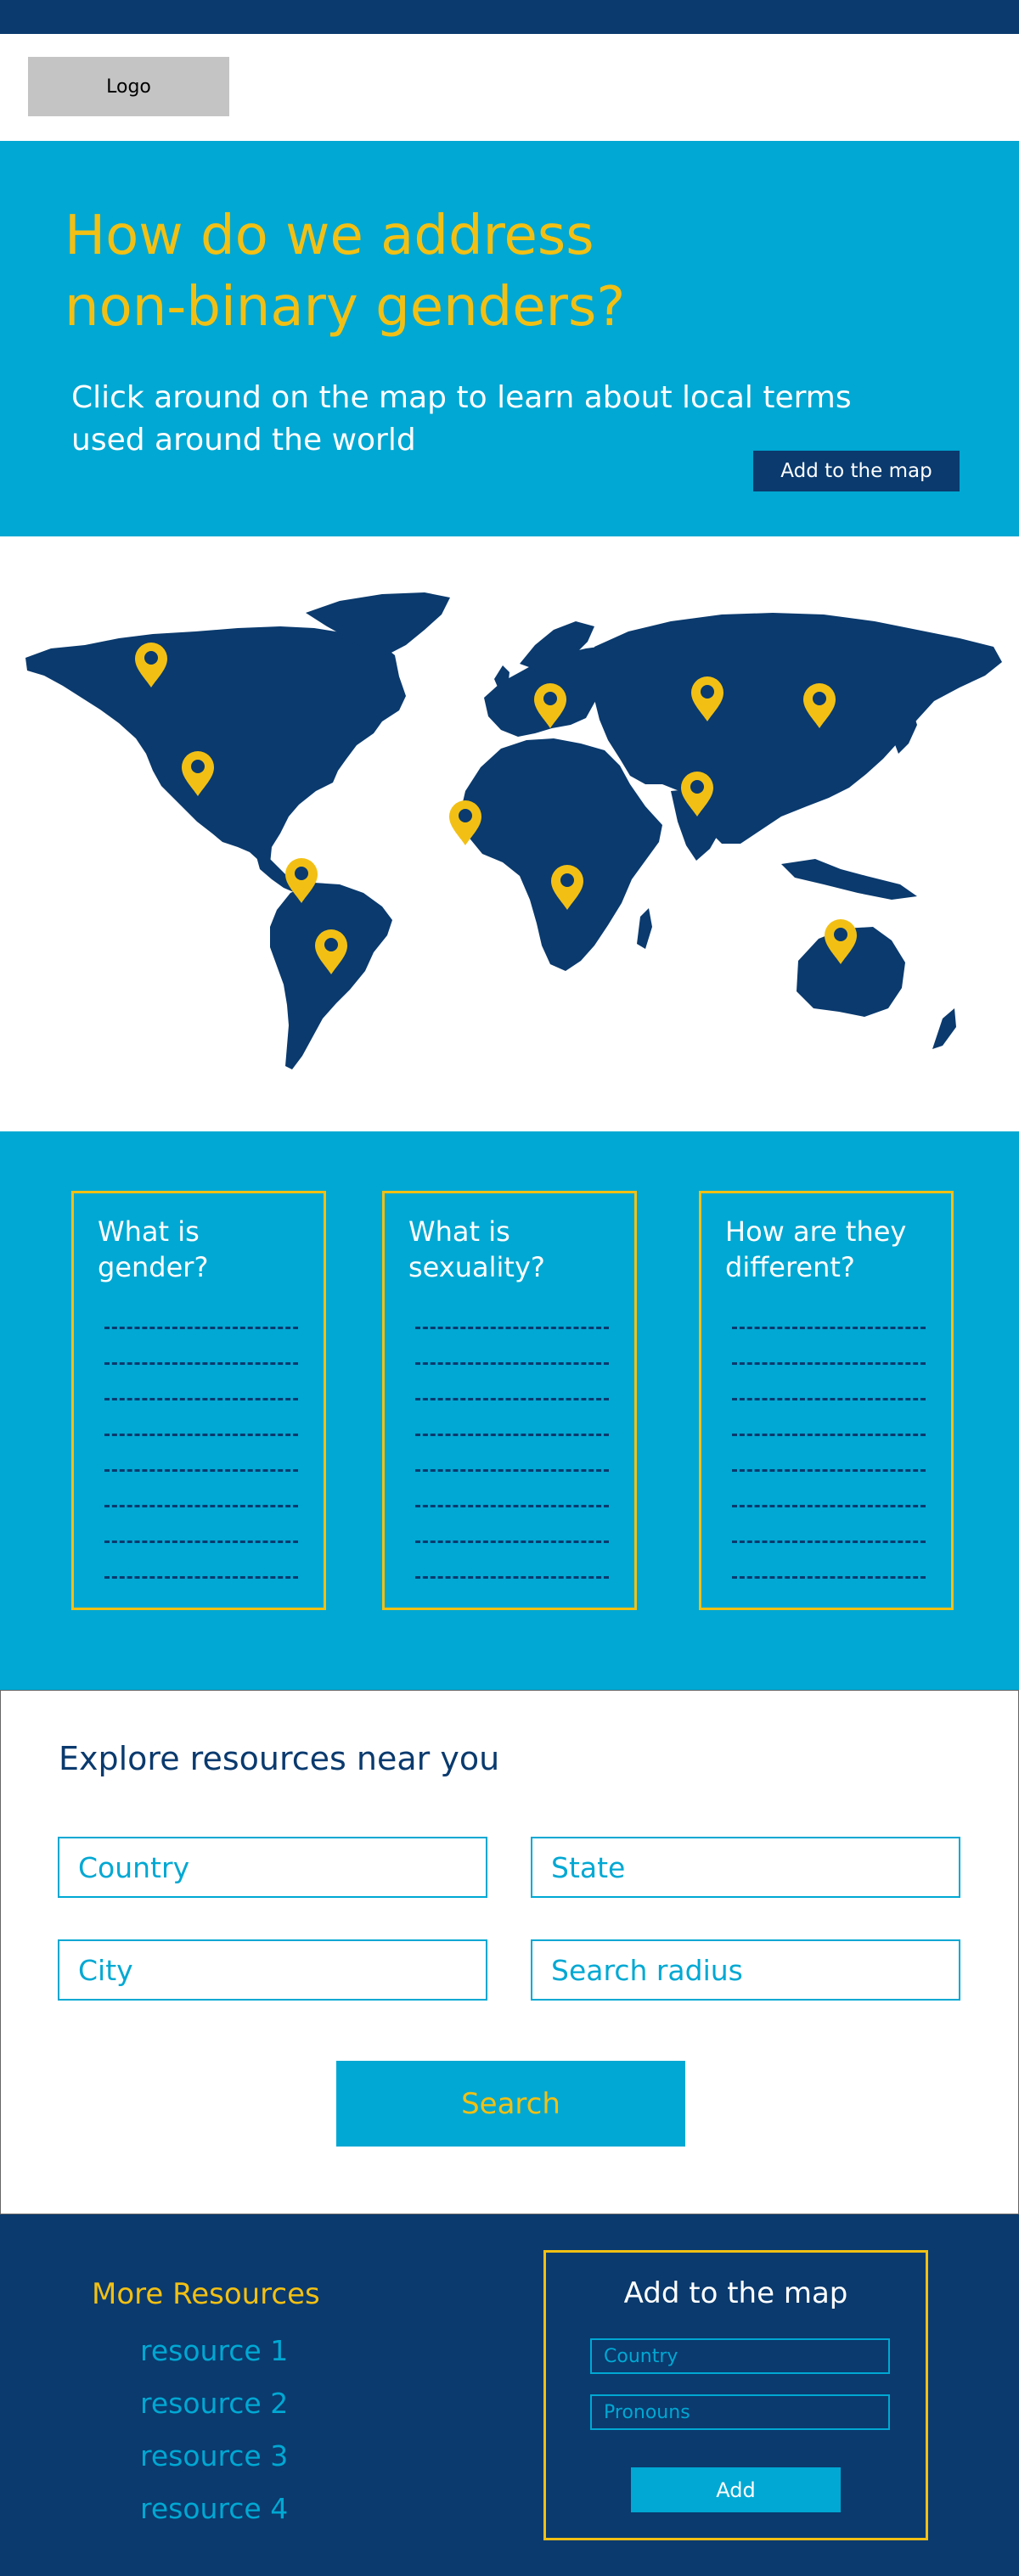 Image resolution: width=1019 pixels, height=2576 pixels. What do you see at coordinates (510, 2104) in the screenshot?
I see `search-button: Search` at bounding box center [510, 2104].